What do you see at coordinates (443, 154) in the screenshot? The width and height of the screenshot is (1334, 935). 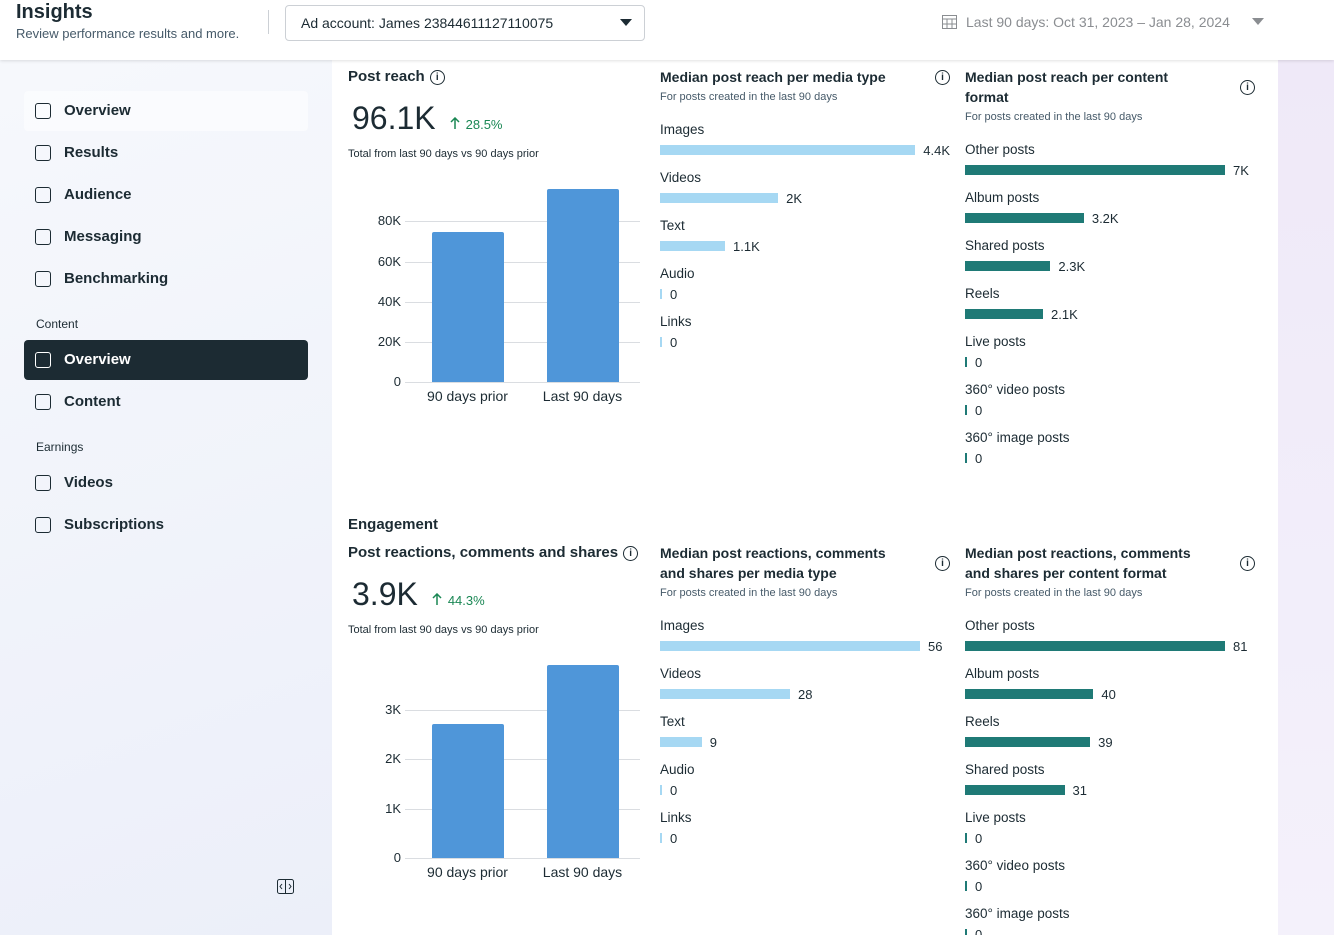 I see `metric-note: Total from last 90 days vs 90 days prior` at bounding box center [443, 154].